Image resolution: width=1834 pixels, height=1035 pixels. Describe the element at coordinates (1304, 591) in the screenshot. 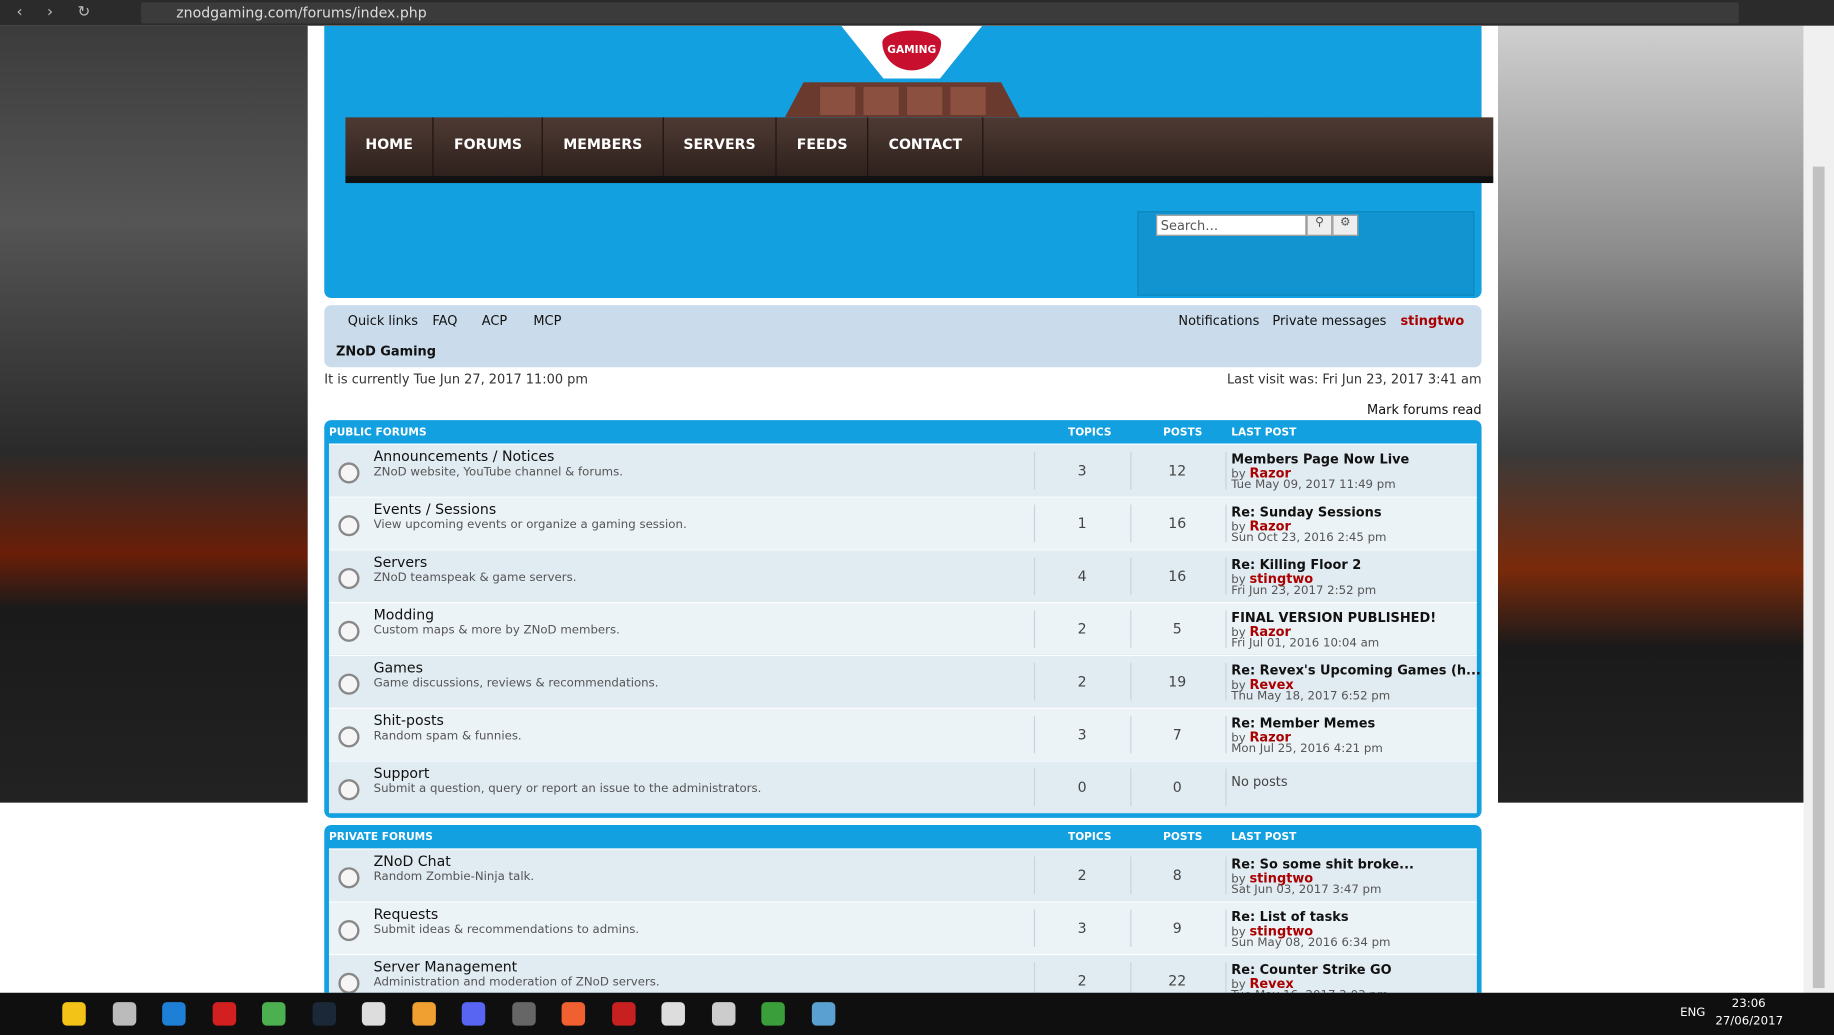

I see `last-post-time: Fri Jun 23, 2017 2:52 pm` at that location.